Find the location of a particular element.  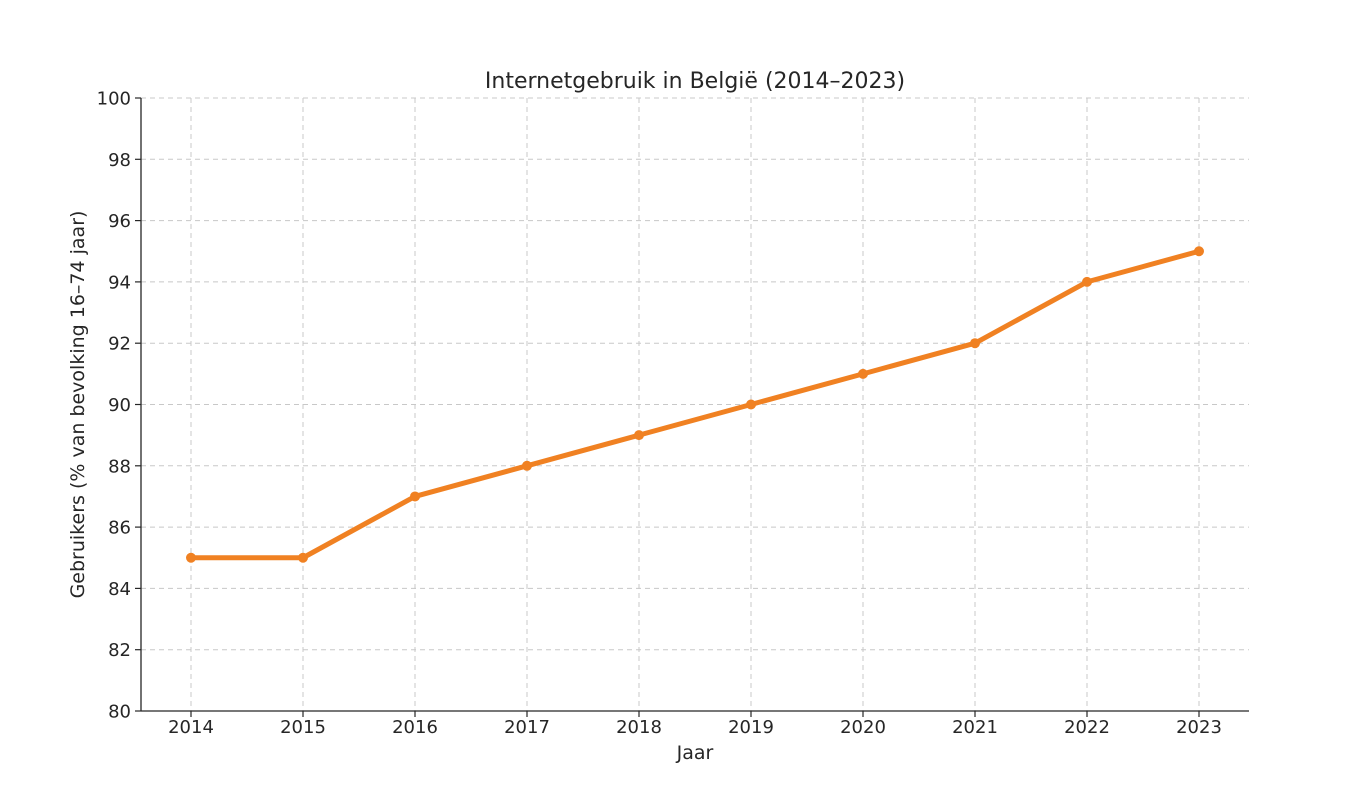

x-tick-label: 2016 is located at coordinates (415, 727).